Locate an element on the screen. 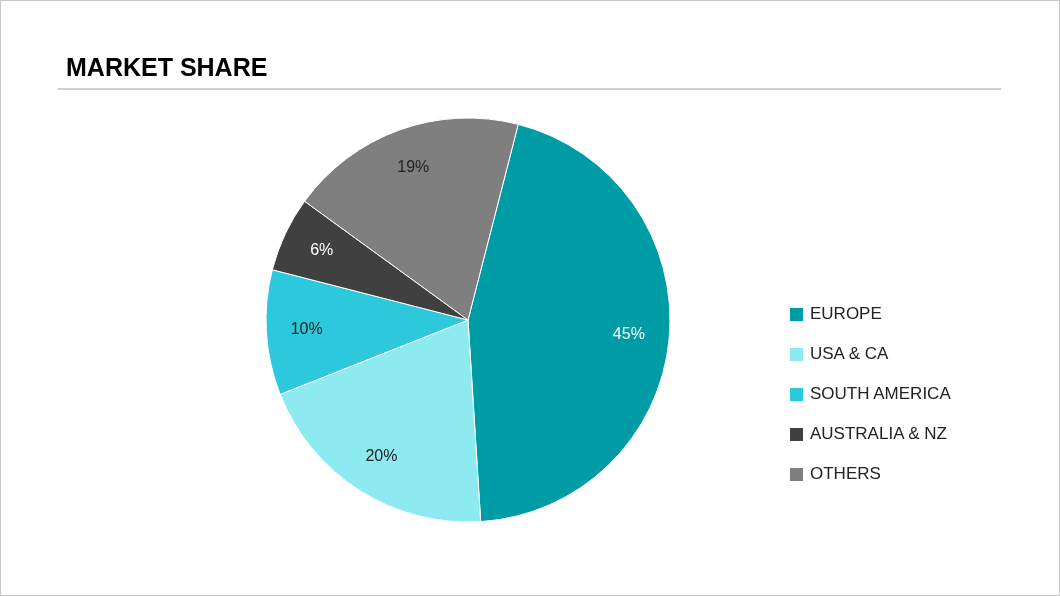 Image resolution: width=1060 pixels, height=596 pixels. legend-label: USA & CA is located at coordinates (850, 354).